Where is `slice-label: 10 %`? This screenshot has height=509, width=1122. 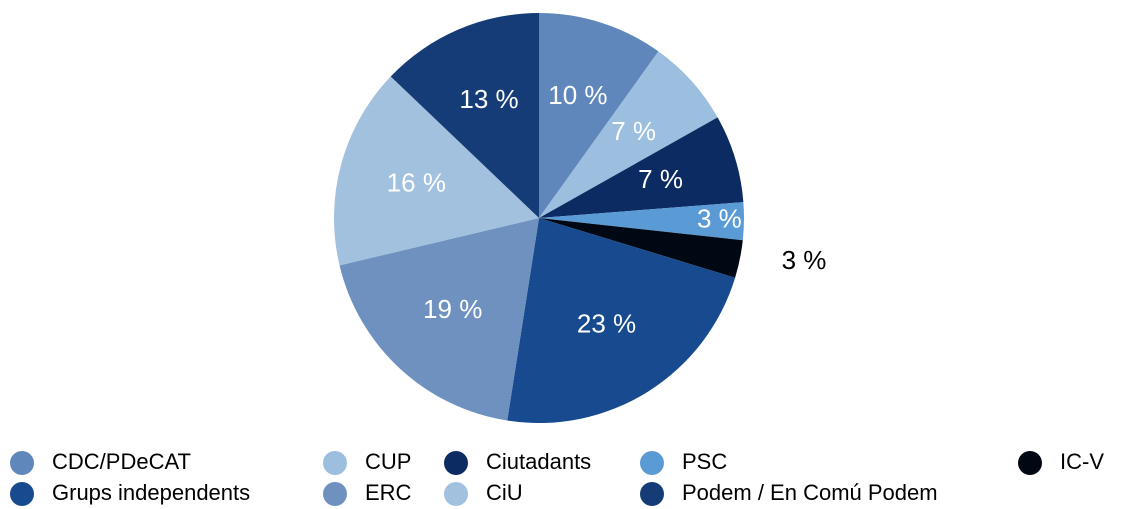 slice-label: 10 % is located at coordinates (577, 95).